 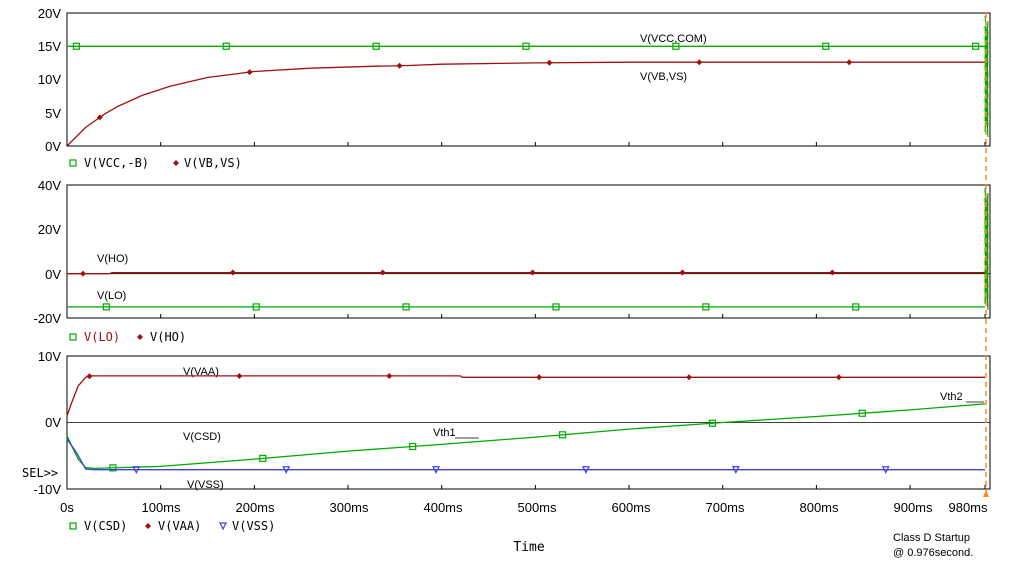 I want to click on p1-ytick-3: 15V, so click(x=49, y=46).